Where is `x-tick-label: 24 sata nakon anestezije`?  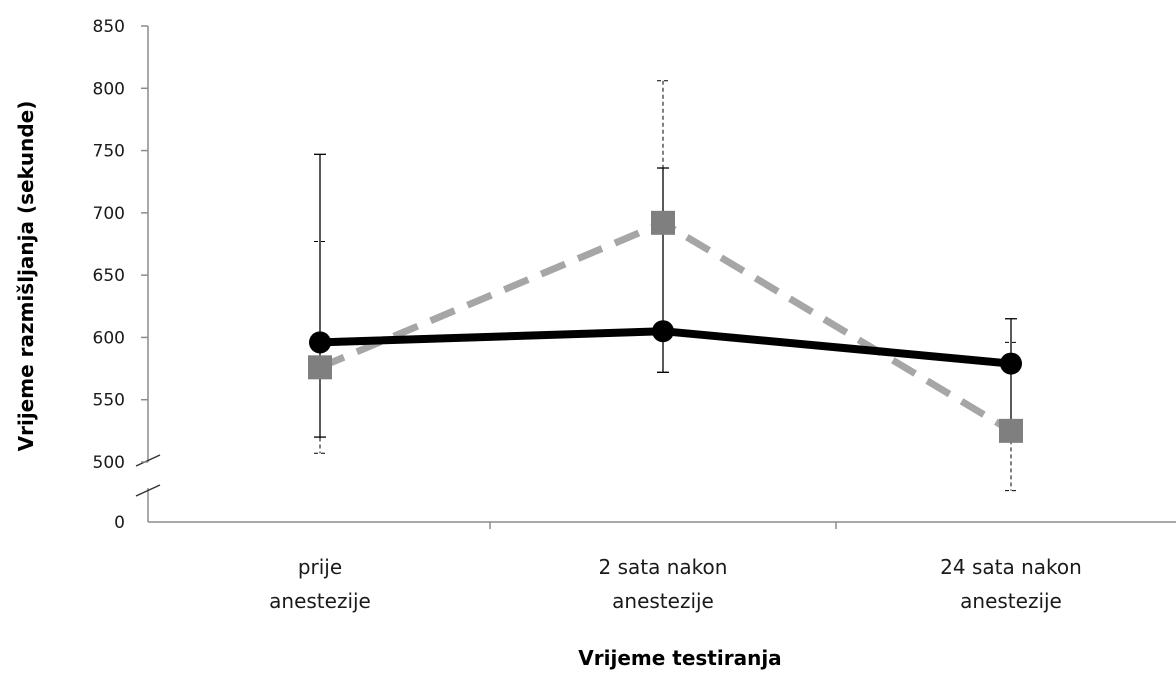
x-tick-label: 24 sata nakon anestezije is located at coordinates (1011, 584).